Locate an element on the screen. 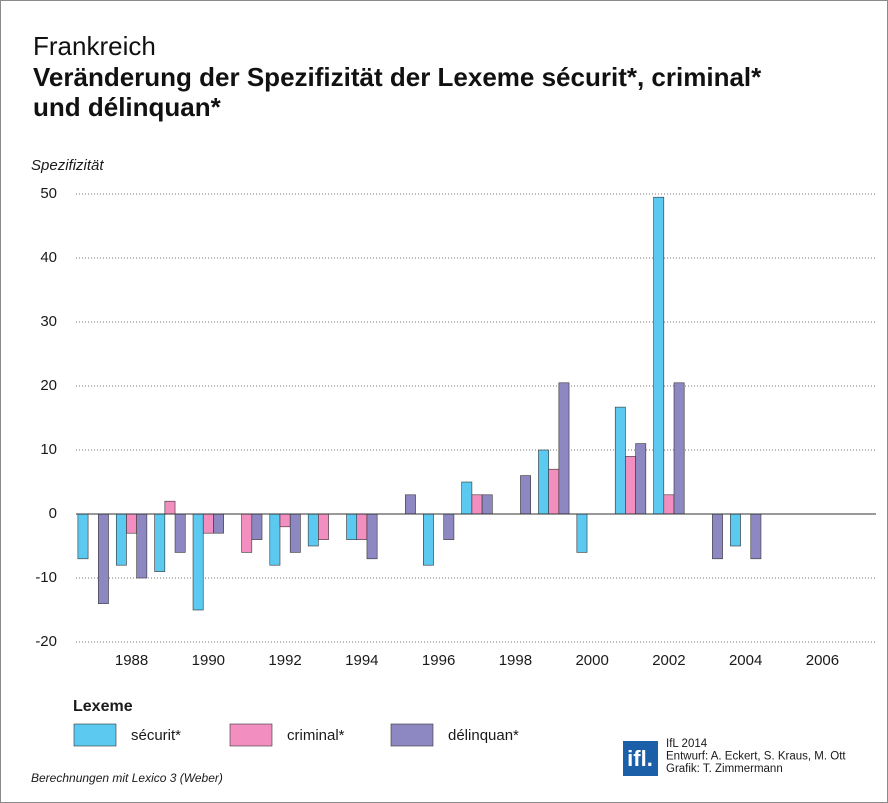 The image size is (888, 803). y-tick-label: 30 is located at coordinates (48, 321).